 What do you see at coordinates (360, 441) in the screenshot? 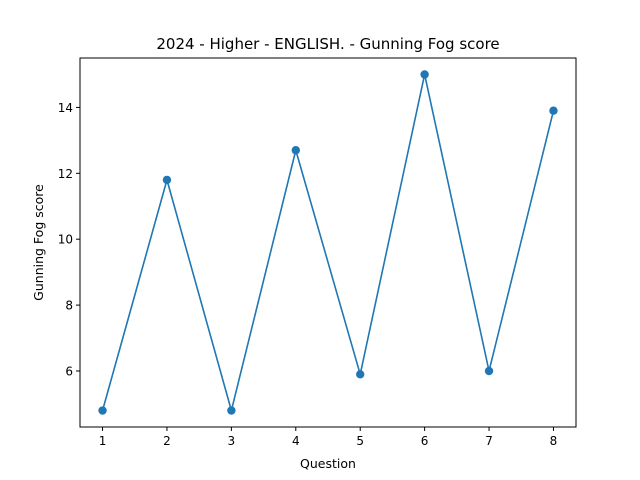
I see `x-tick-label: 5` at bounding box center [360, 441].